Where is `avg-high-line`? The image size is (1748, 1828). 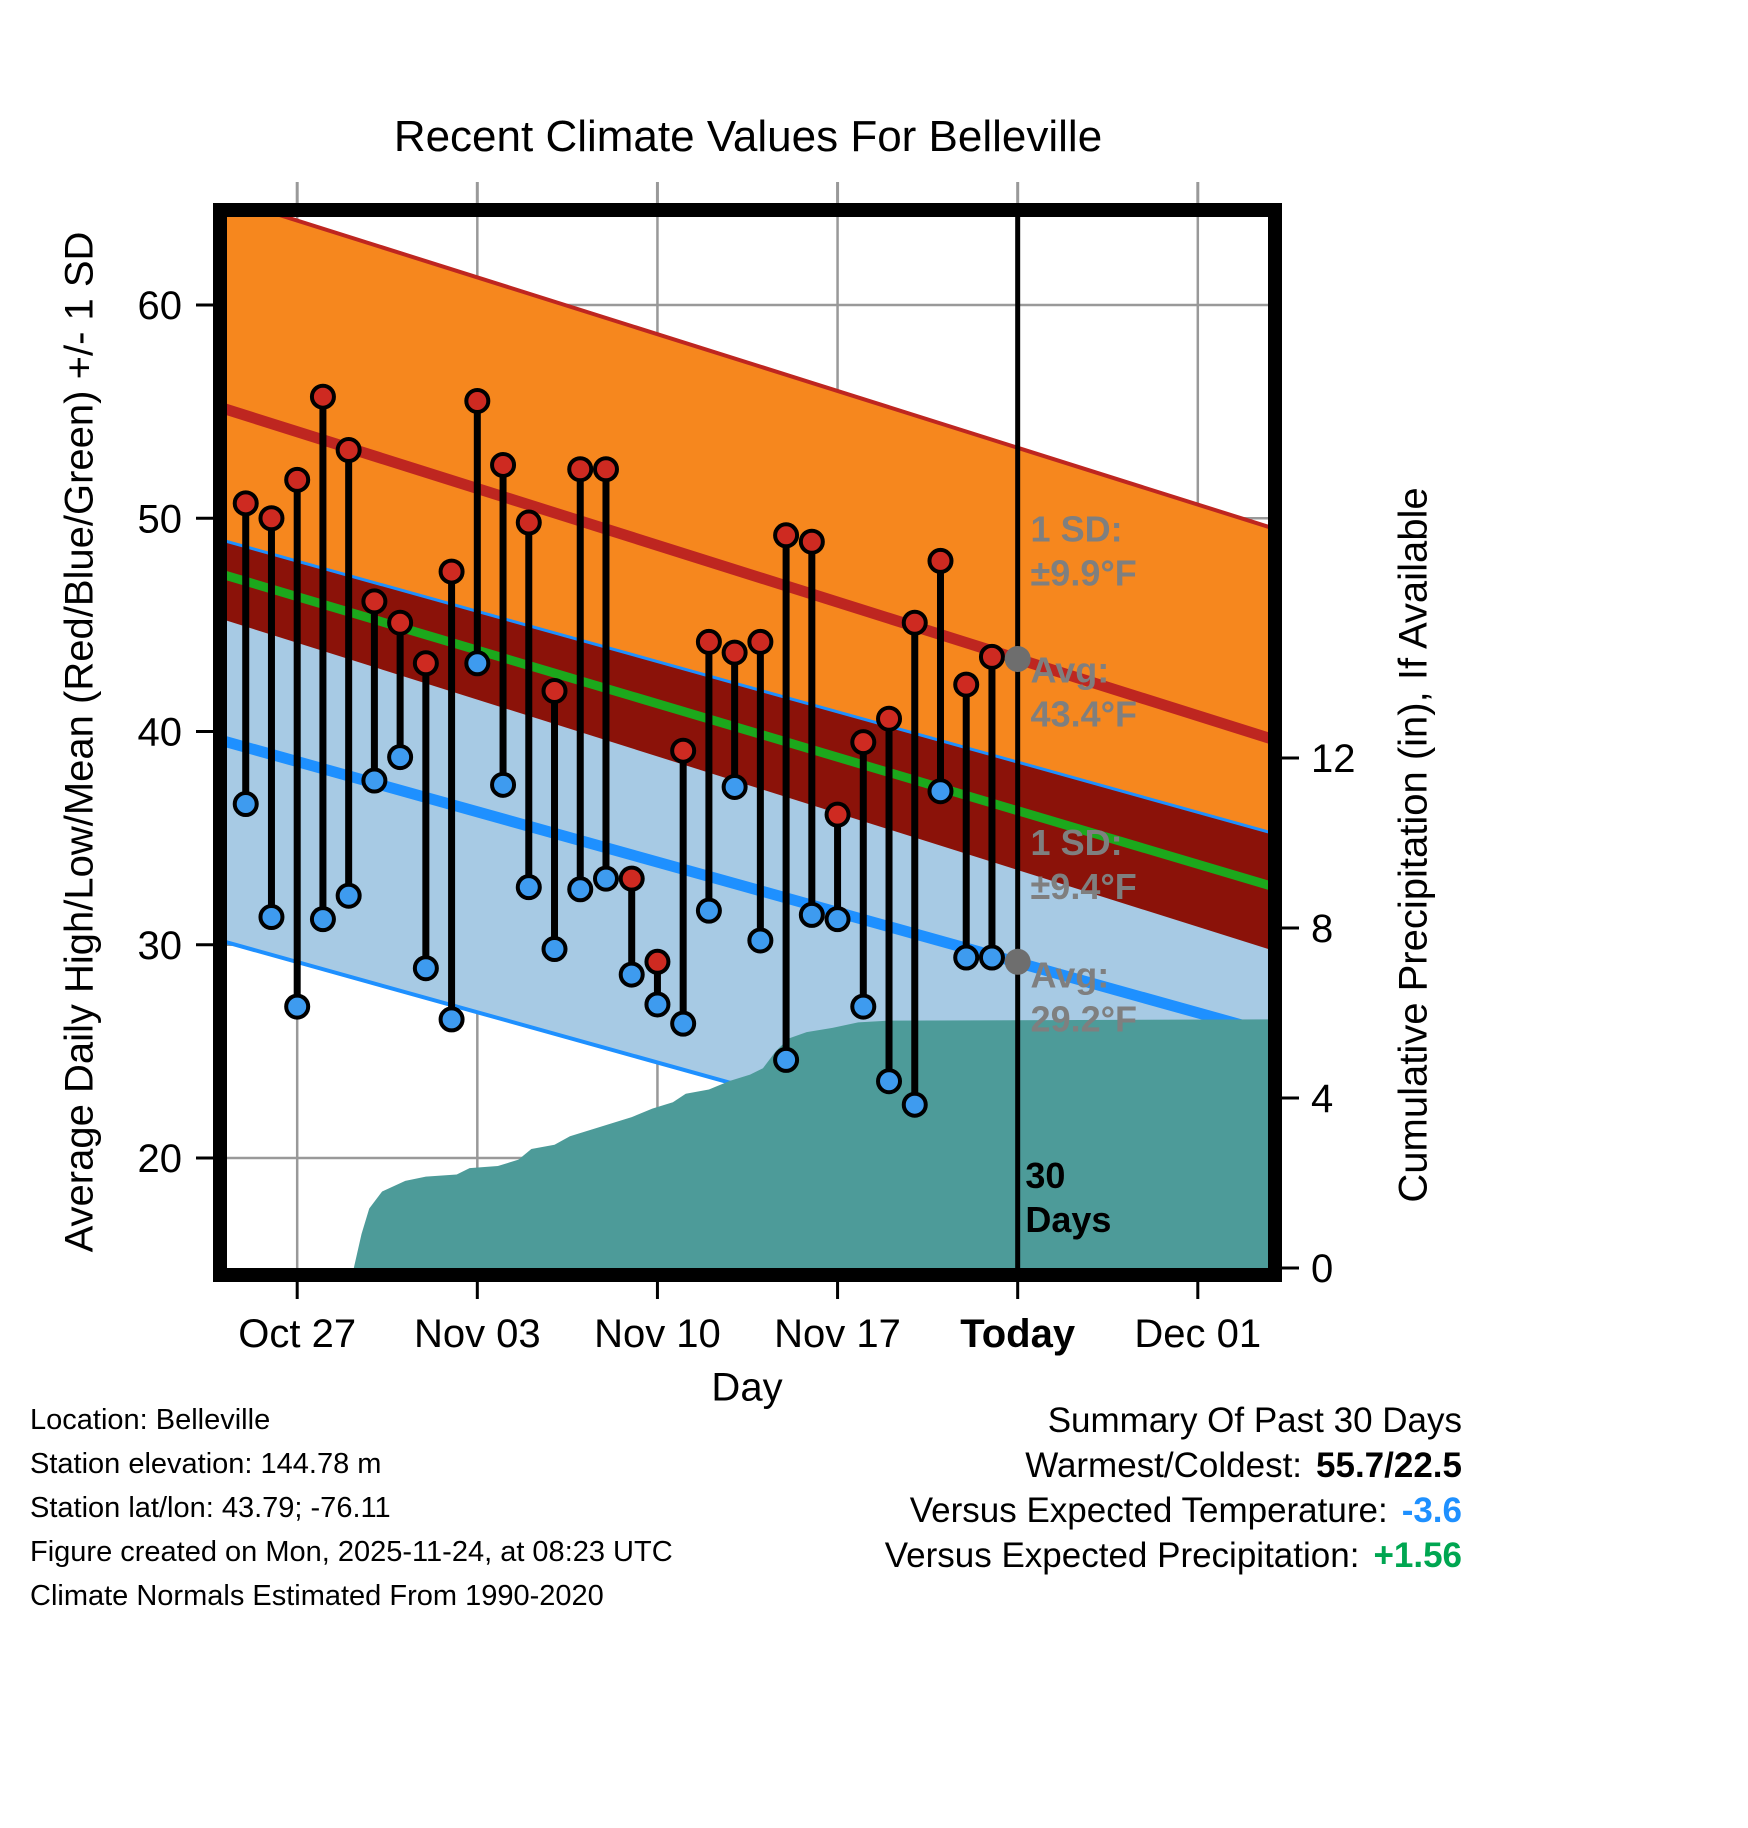
avg-high-line is located at coordinates (747, 574).